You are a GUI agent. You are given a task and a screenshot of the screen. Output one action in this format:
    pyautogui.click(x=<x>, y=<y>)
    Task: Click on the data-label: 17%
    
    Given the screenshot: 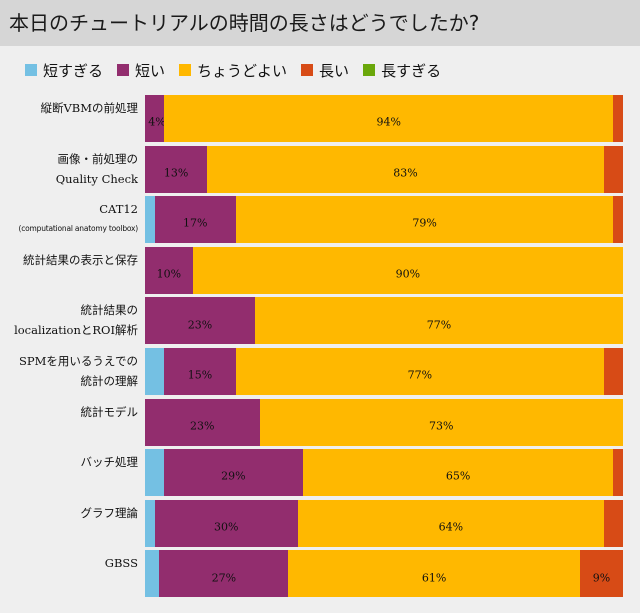 What is the action you would take?
    pyautogui.click(x=195, y=223)
    